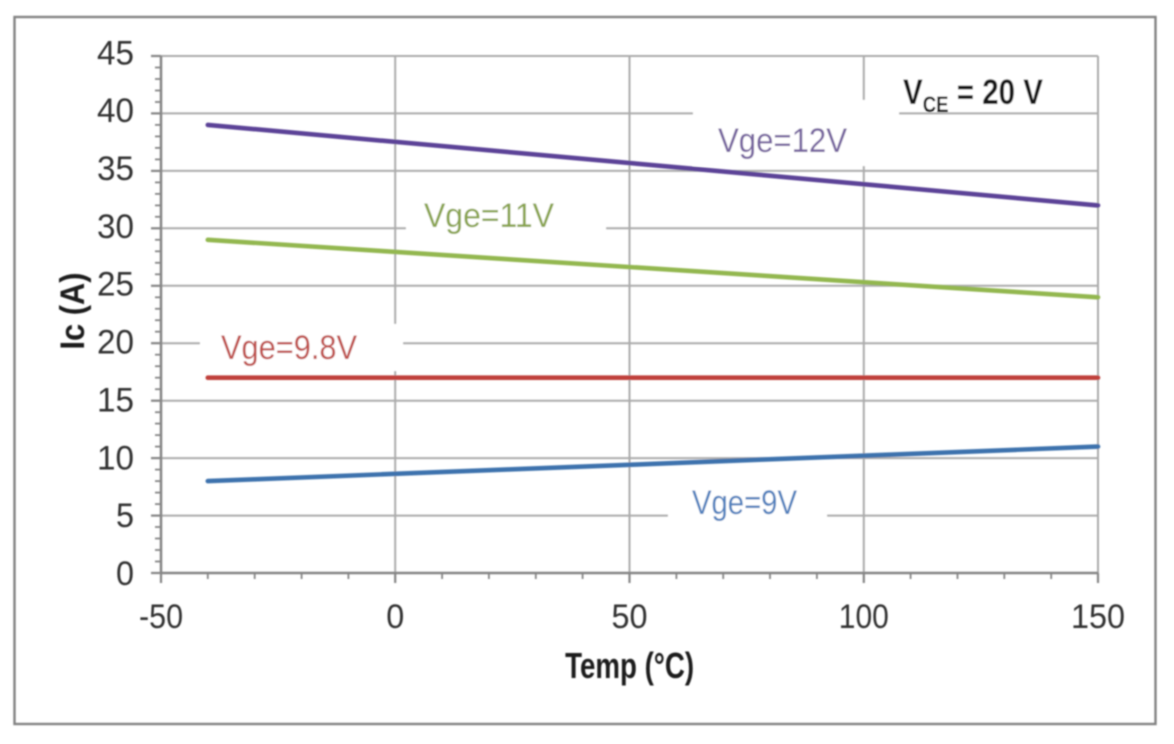 This screenshot has width=1174, height=744. Describe the element at coordinates (115, 458) in the screenshot. I see `svg-text: 10` at that location.